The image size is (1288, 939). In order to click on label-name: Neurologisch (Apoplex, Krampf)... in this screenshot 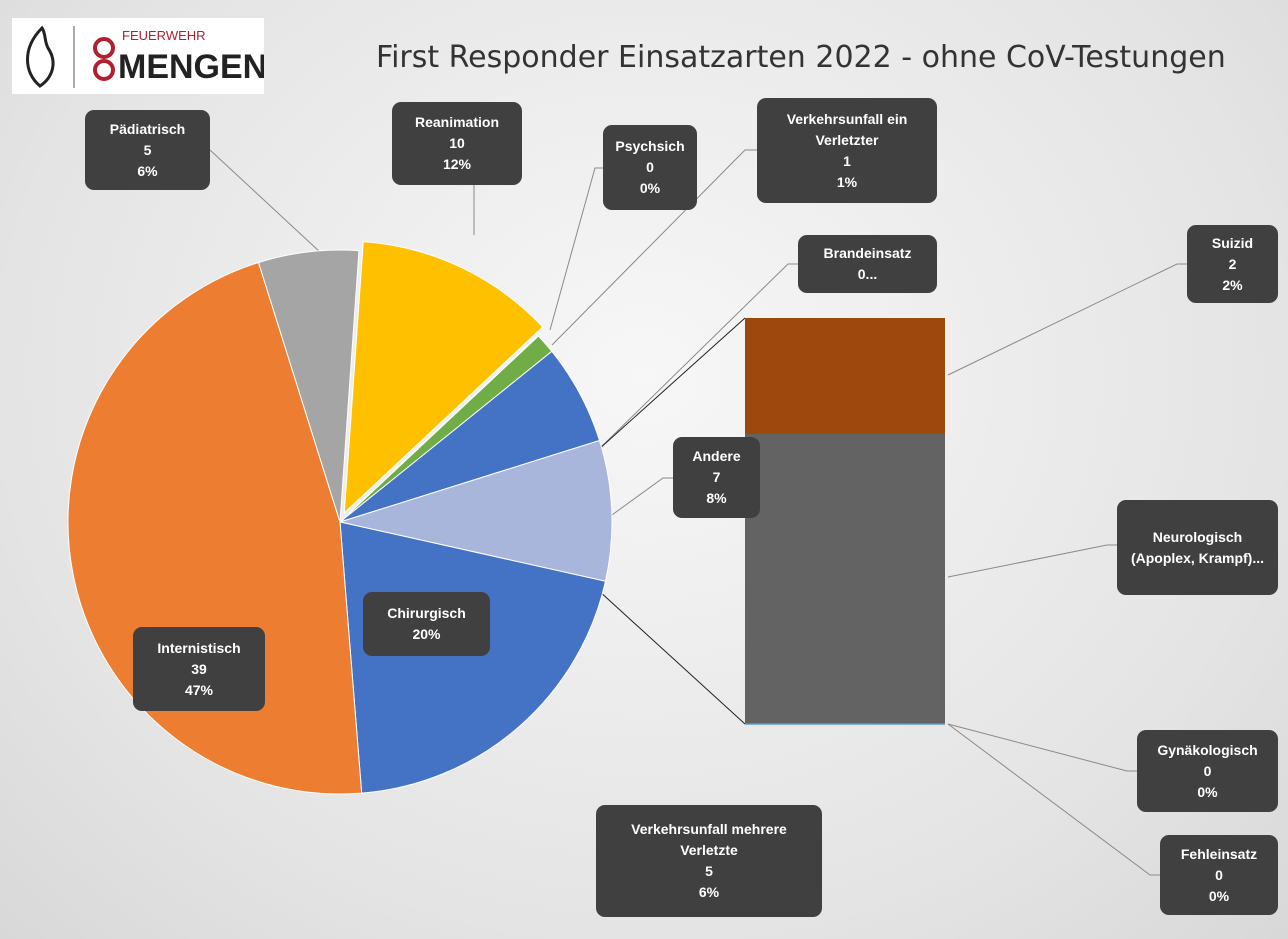, I will do `click(1197, 547)`.